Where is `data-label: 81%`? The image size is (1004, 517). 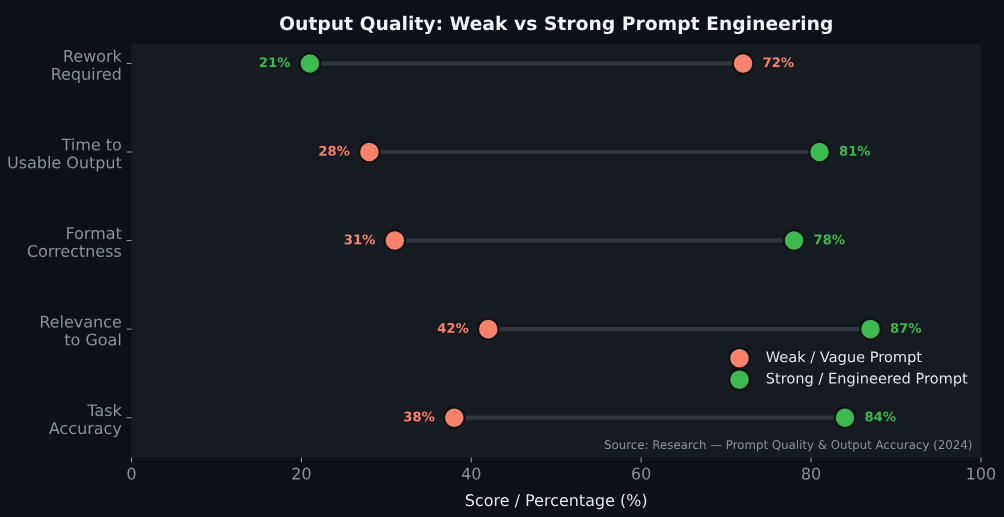
data-label: 81% is located at coordinates (855, 150).